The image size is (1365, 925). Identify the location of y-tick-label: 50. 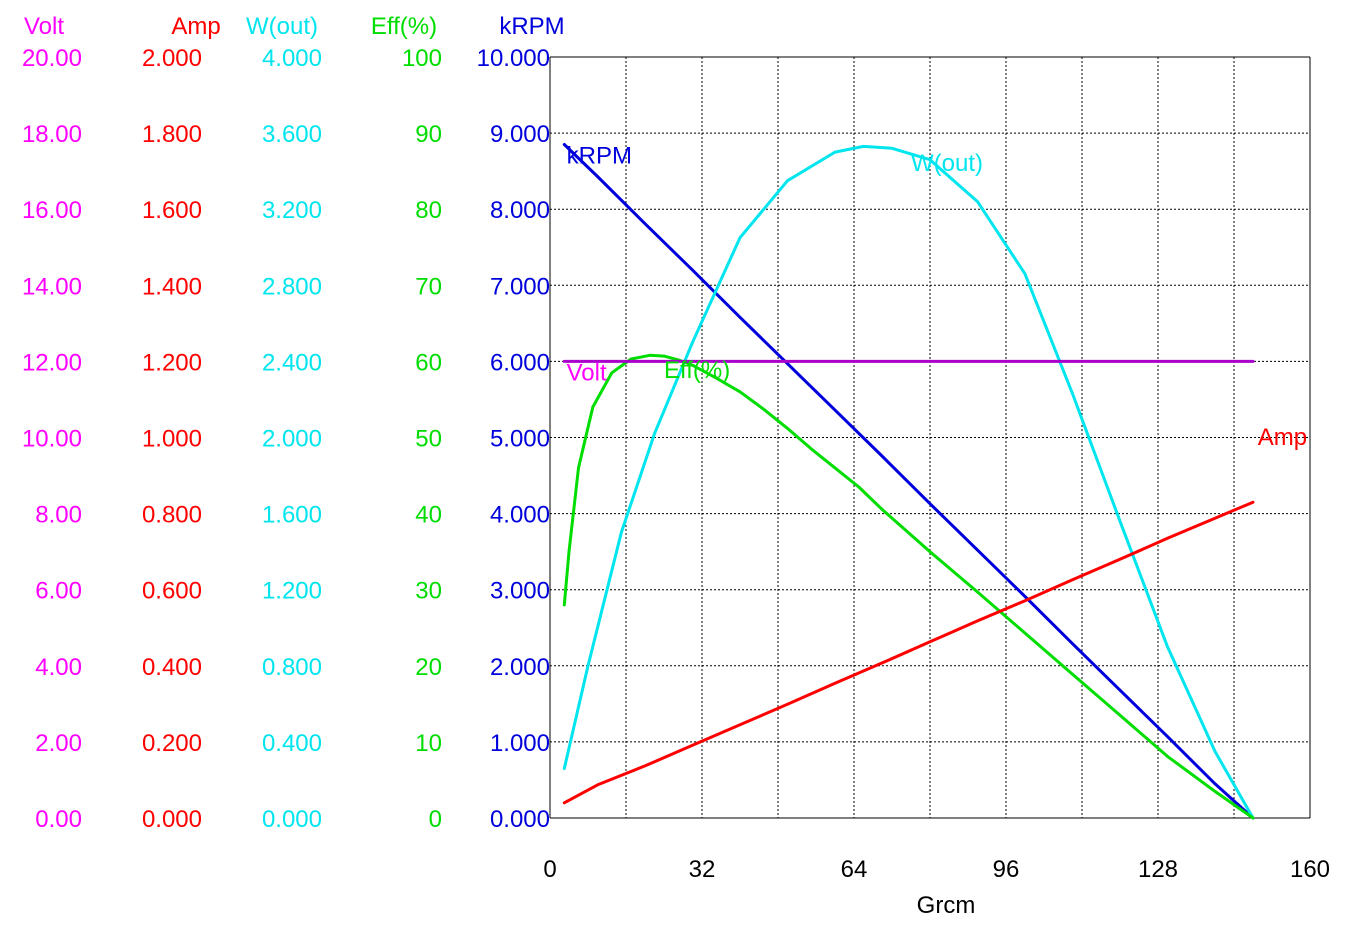
(428, 439).